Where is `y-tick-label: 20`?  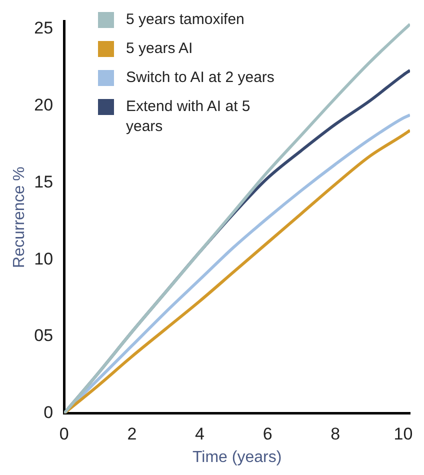
y-tick-label: 20 is located at coordinates (44, 104).